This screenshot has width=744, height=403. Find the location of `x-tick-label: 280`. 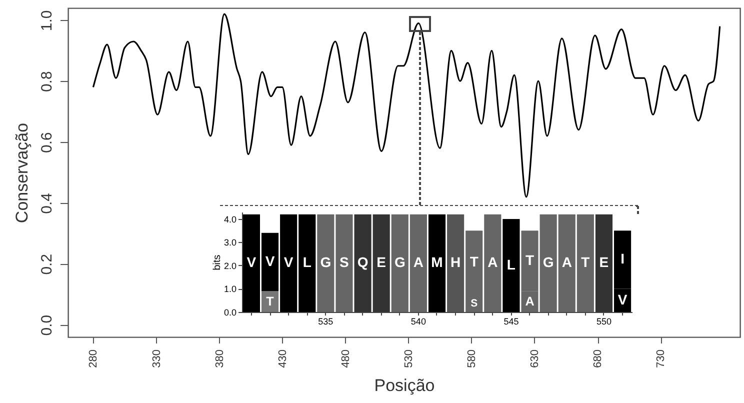

x-tick-label: 280 is located at coordinates (94, 359).